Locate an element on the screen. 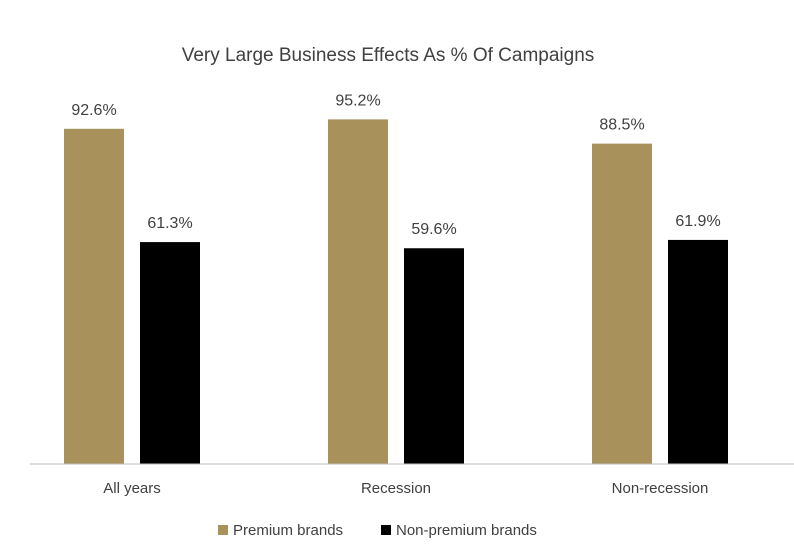 This screenshot has height=557, width=794. data-label-non-premium-2: 59.6% is located at coordinates (433, 229).